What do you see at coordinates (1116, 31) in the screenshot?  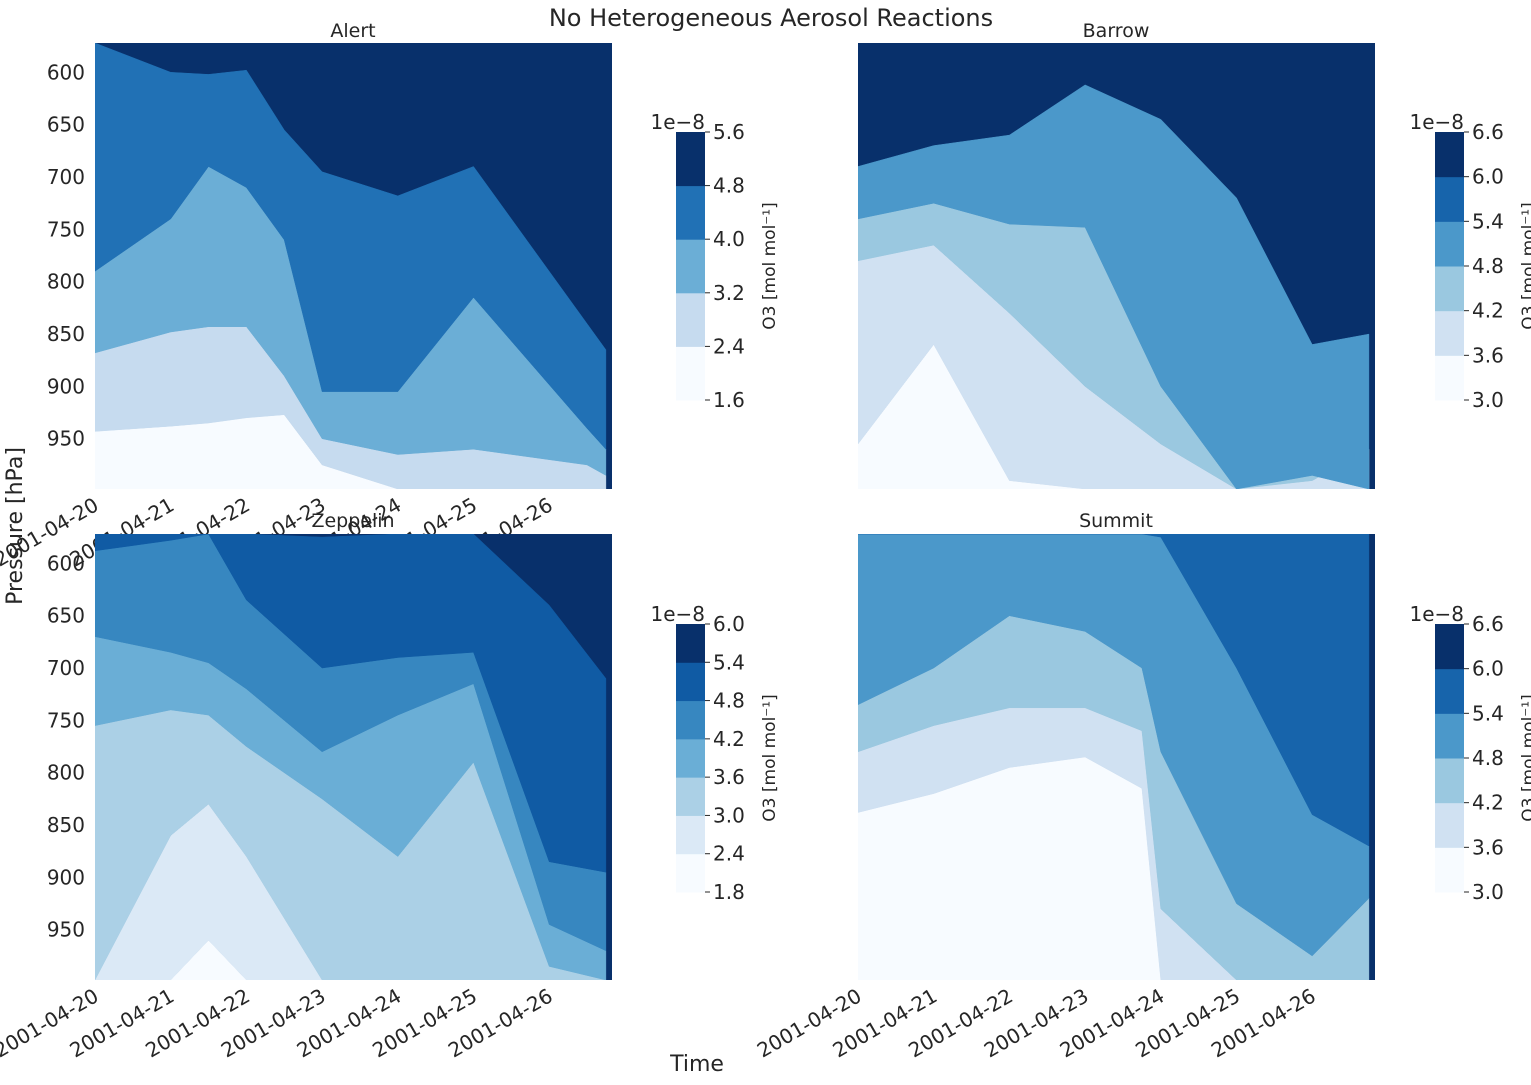 I see `panel-title: Barrow` at bounding box center [1116, 31].